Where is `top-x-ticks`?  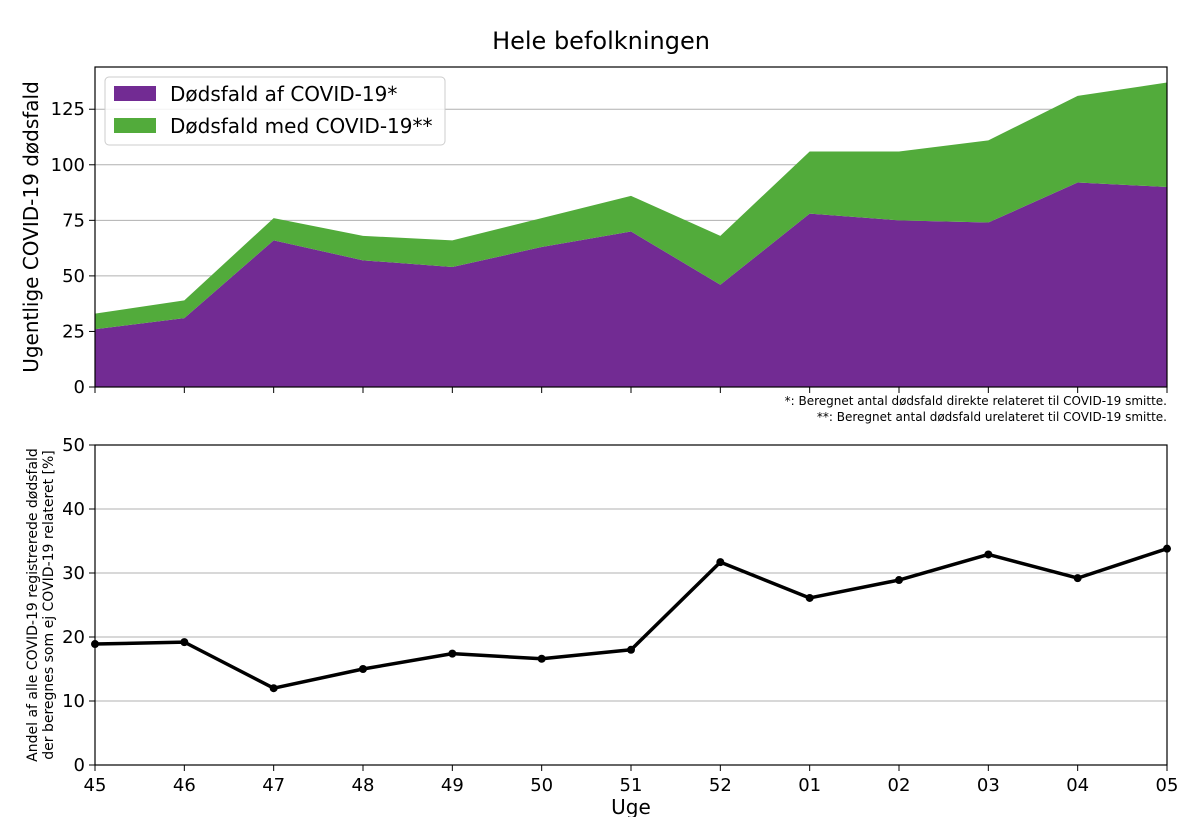 top-x-ticks is located at coordinates (631, 390).